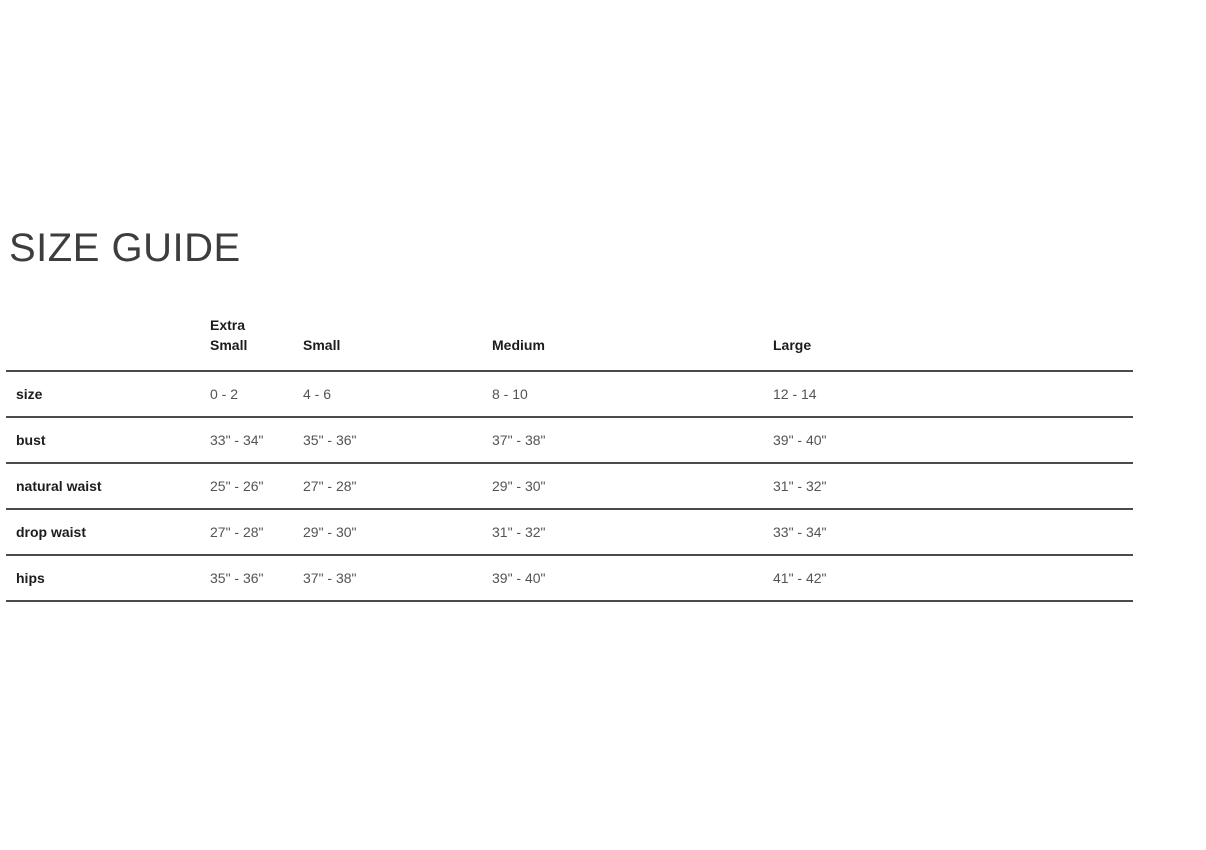  I want to click on cell-drop-waist-extra-small: 27" - 28", so click(246, 532).